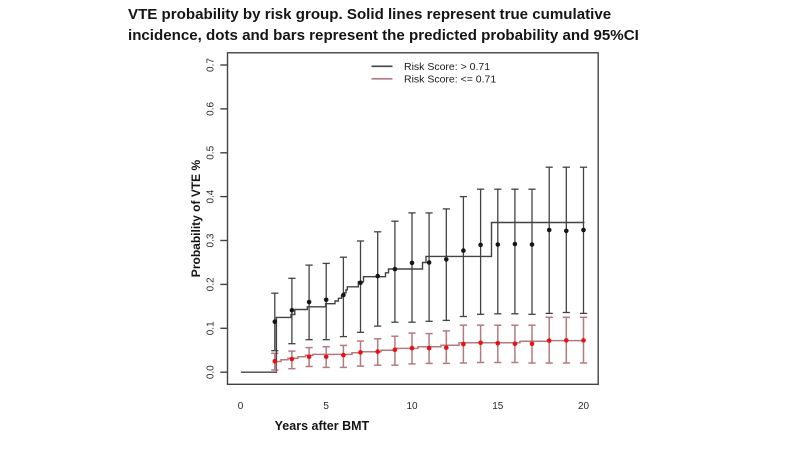 This screenshot has width=800, height=455. I want to click on svg-text: Risk Score: <= 0.71, so click(450, 80).